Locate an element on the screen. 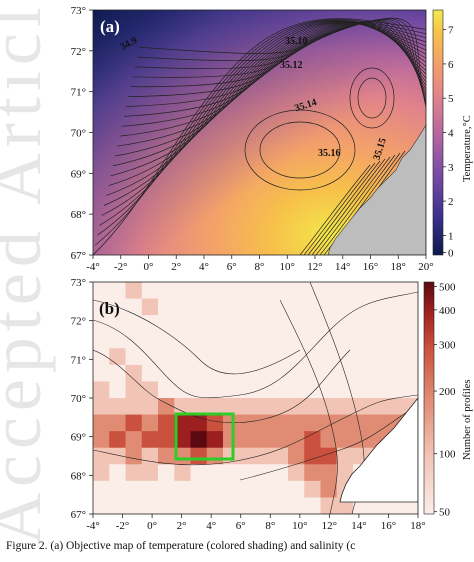  y-tick-label: 69° is located at coordinates (78, 438).